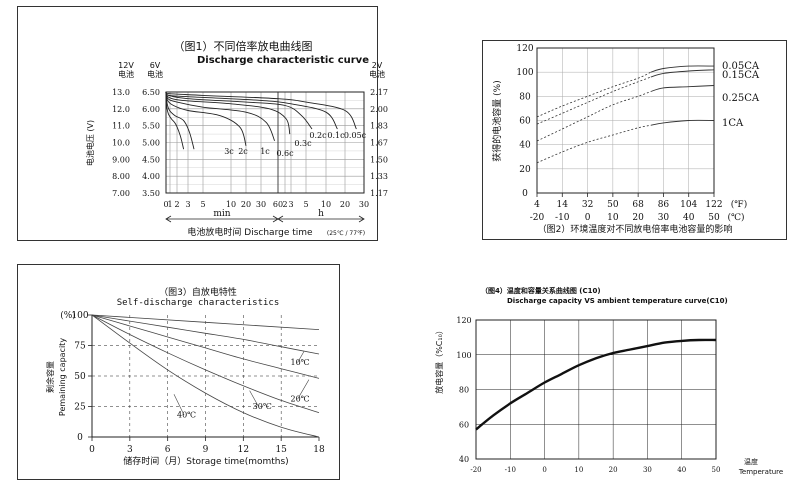 The width and height of the screenshot is (800, 490). I want to click on fig2-xtick-f: 14, so click(563, 205).